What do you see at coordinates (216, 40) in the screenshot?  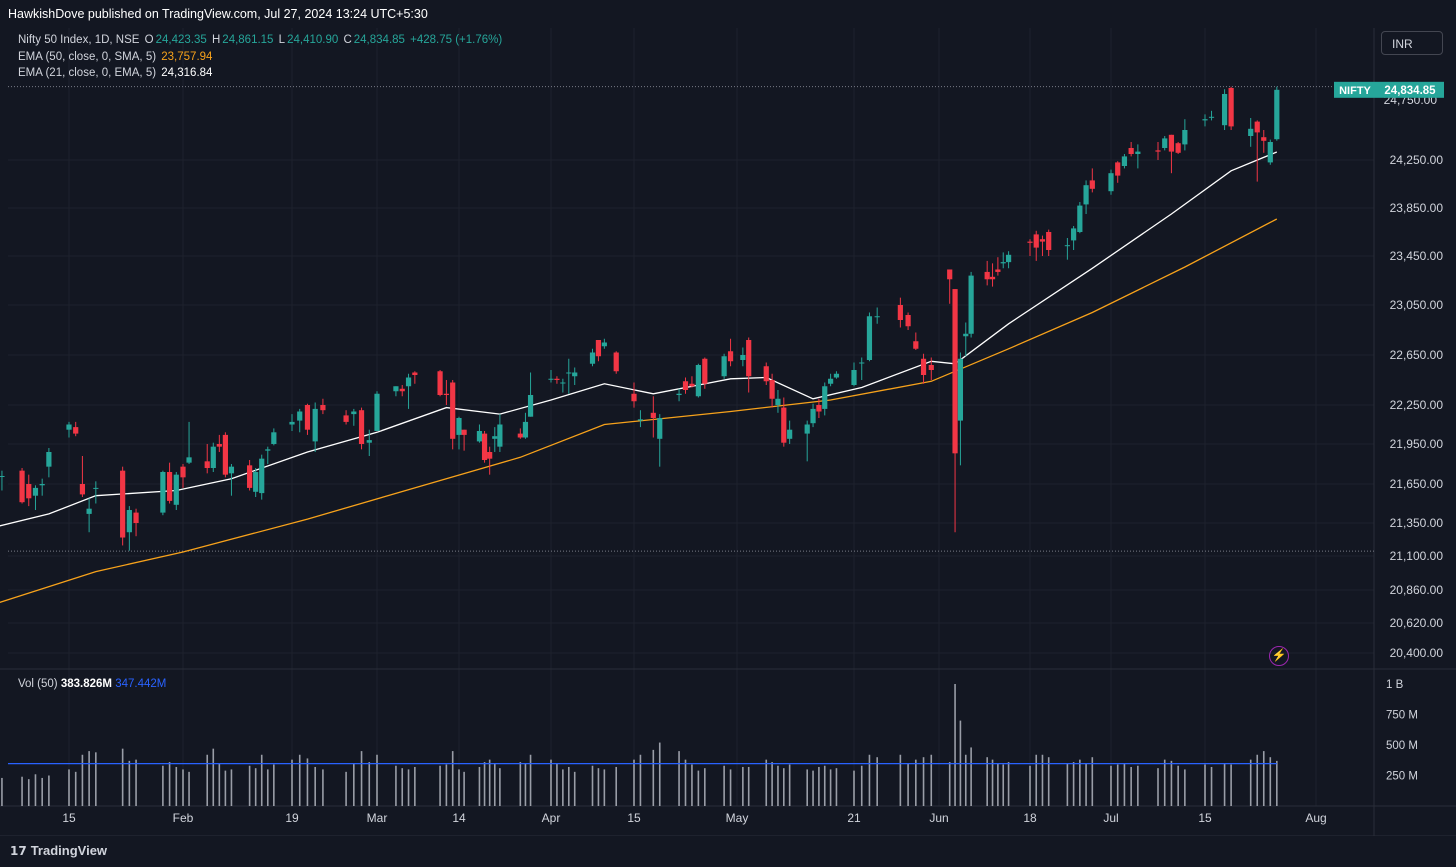 I see `high-label: H` at bounding box center [216, 40].